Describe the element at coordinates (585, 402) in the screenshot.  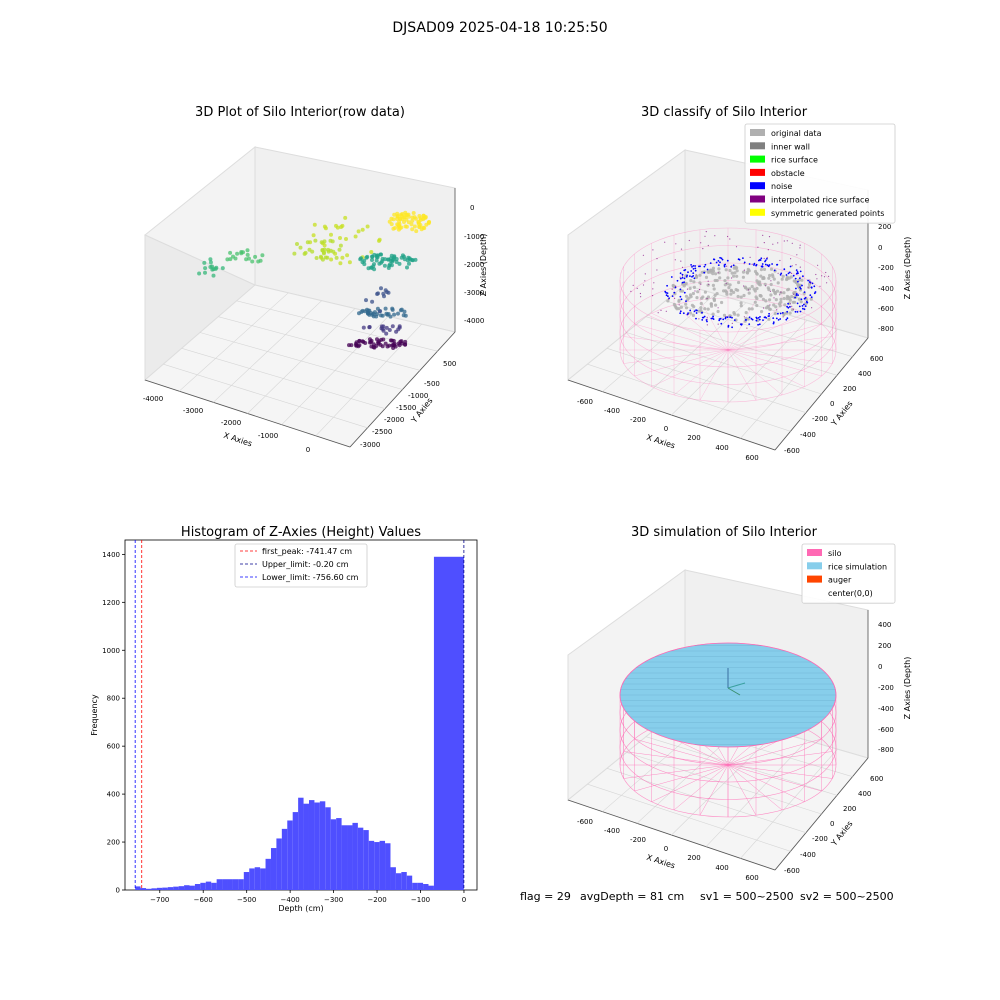
I see `classify-x-tick: -600` at that location.